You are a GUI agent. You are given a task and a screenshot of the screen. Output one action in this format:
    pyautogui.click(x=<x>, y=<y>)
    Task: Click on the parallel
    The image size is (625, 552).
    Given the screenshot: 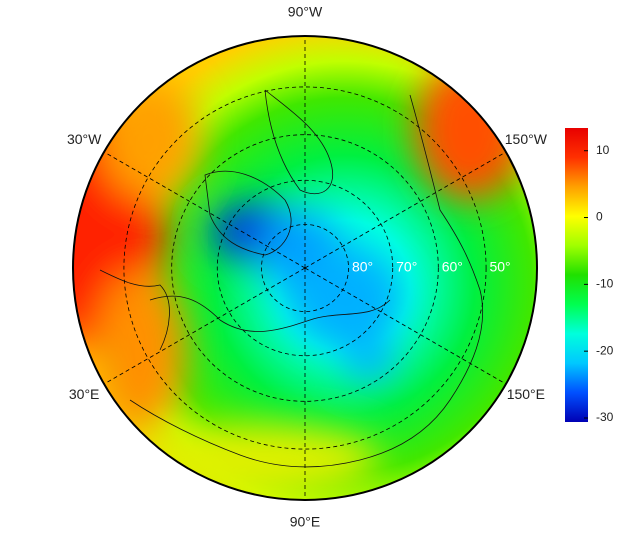 What is the action you would take?
    pyautogui.click(x=305, y=268)
    